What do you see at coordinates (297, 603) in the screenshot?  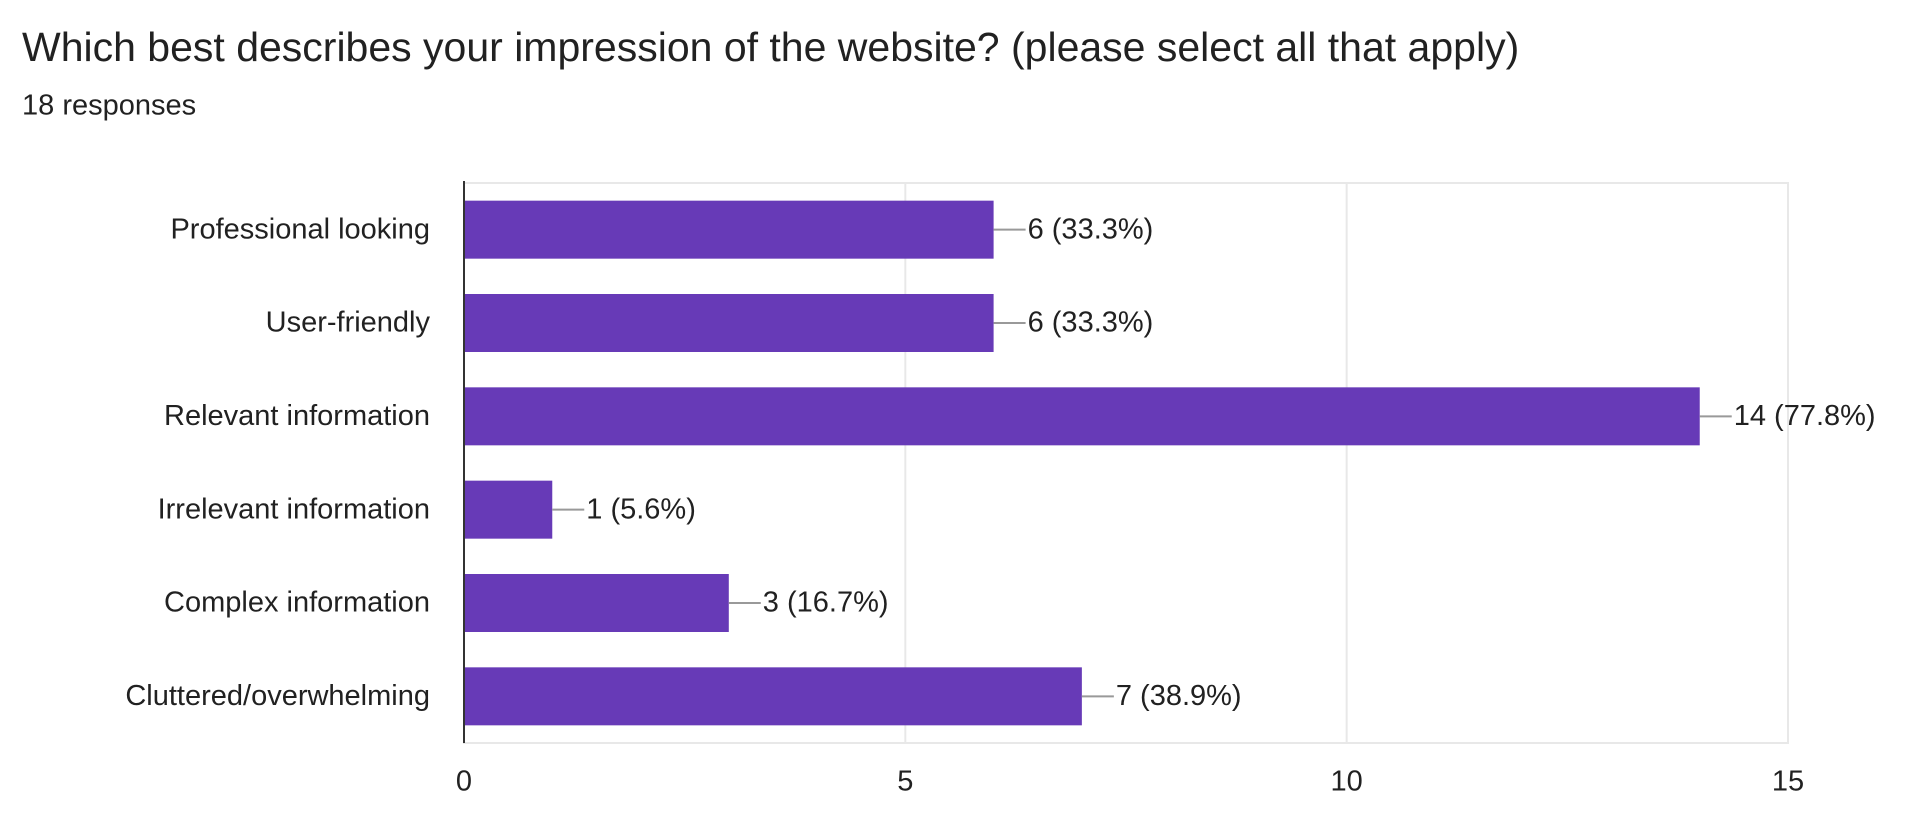 I see `y-tick-label: Complex information` at bounding box center [297, 603].